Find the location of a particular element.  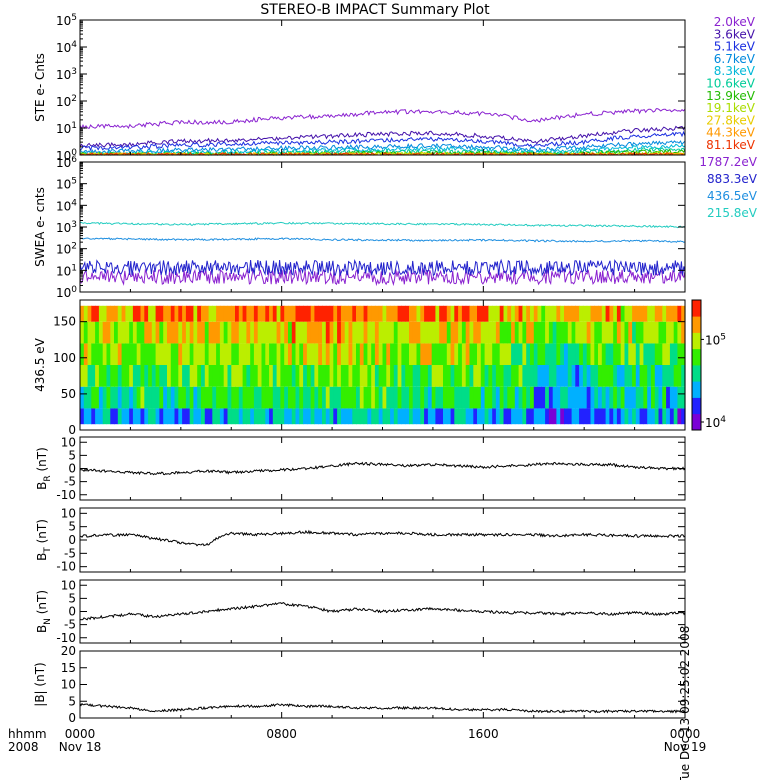

swea-y-axis-label: SWEA e- cnts is located at coordinates (40, 227).